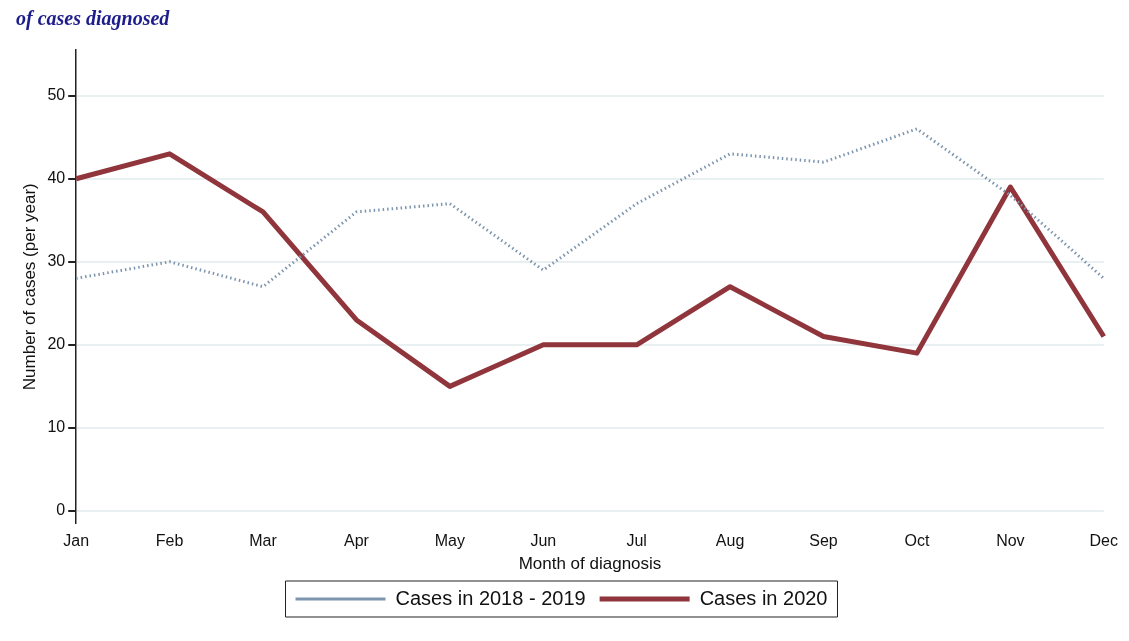 The width and height of the screenshot is (1129, 641). Describe the element at coordinates (56, 178) in the screenshot. I see `y-tick-label: 40` at that location.